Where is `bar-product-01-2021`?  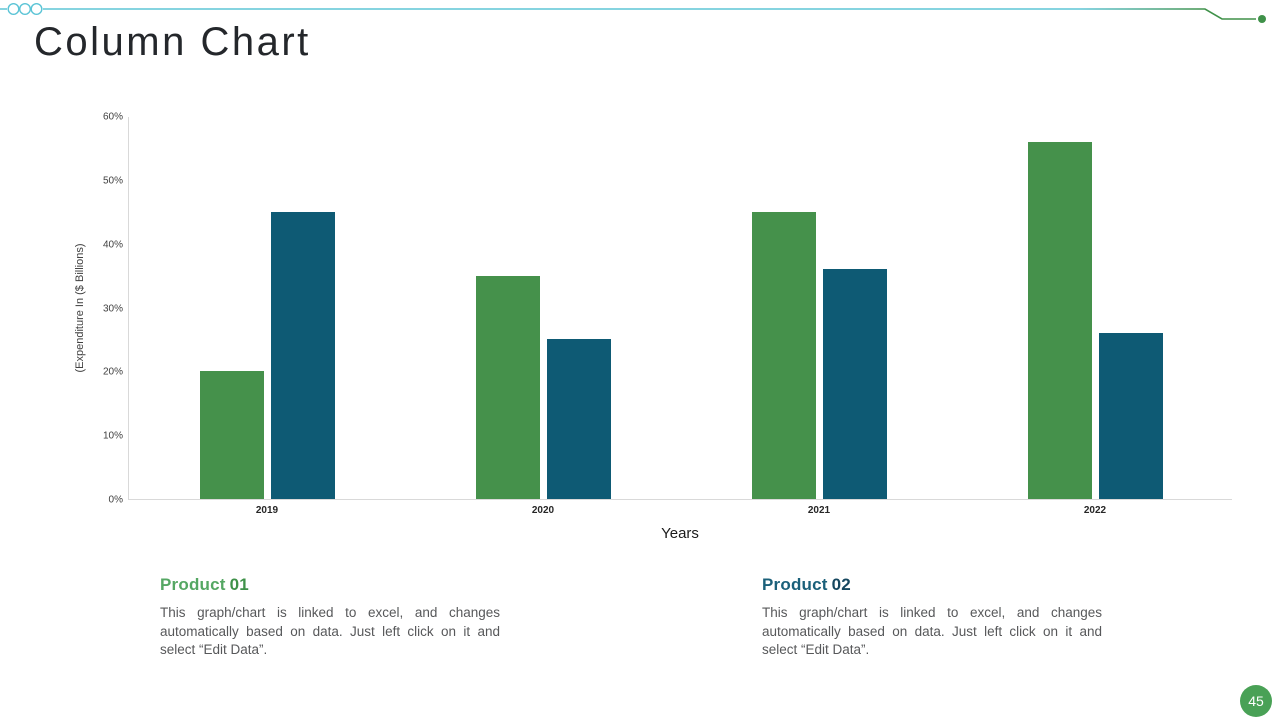
bar-product-01-2021 is located at coordinates (783, 355).